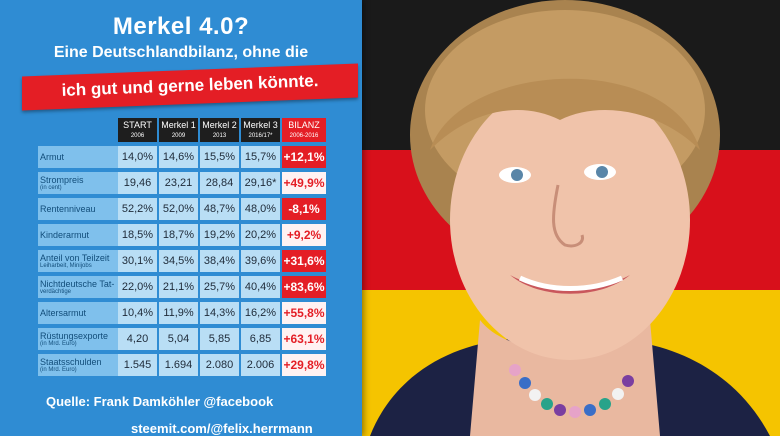  What do you see at coordinates (137, 136) in the screenshot?
I see `column-header-year: 2006` at bounding box center [137, 136].